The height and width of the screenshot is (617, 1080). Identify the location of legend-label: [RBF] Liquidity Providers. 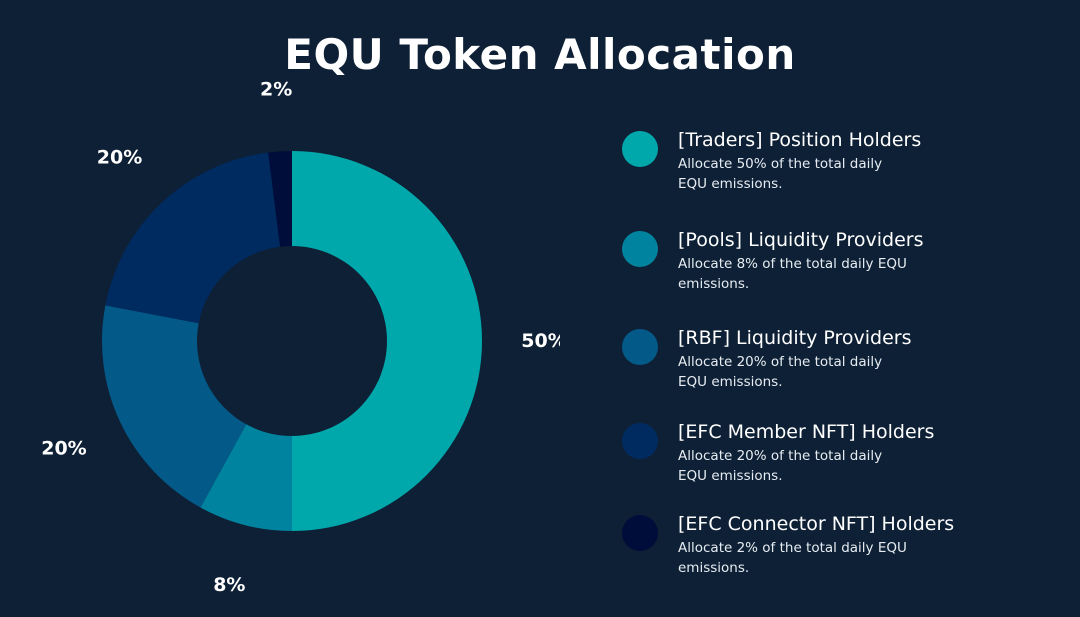
(795, 338).